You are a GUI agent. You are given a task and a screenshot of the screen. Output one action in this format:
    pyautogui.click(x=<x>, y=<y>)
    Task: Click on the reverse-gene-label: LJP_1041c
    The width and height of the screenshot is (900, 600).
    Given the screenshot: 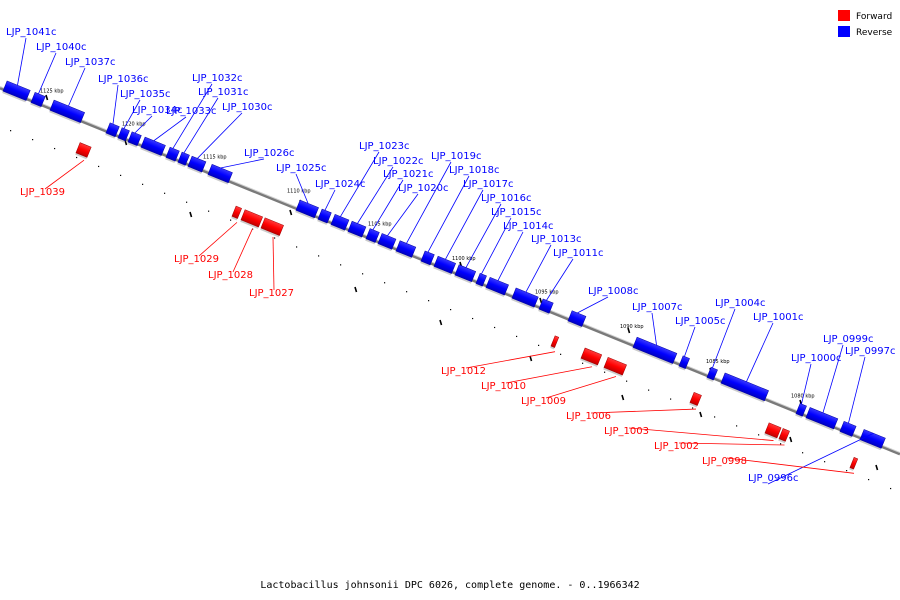 What is the action you would take?
    pyautogui.click(x=31, y=32)
    